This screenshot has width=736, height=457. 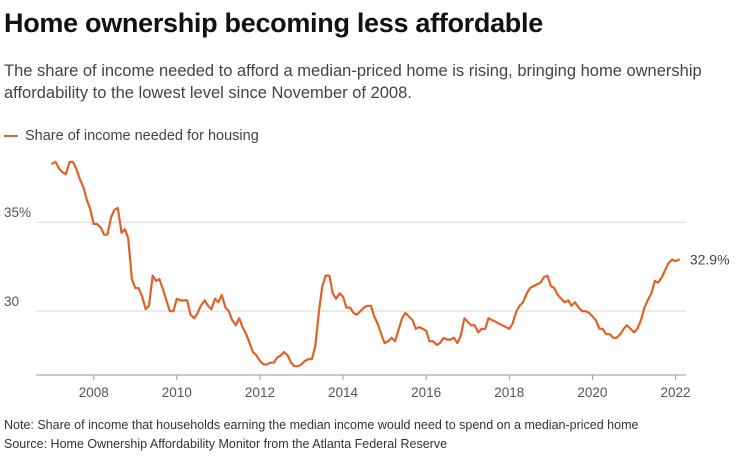 I want to click on x-tick-label: 2012, so click(x=260, y=392).